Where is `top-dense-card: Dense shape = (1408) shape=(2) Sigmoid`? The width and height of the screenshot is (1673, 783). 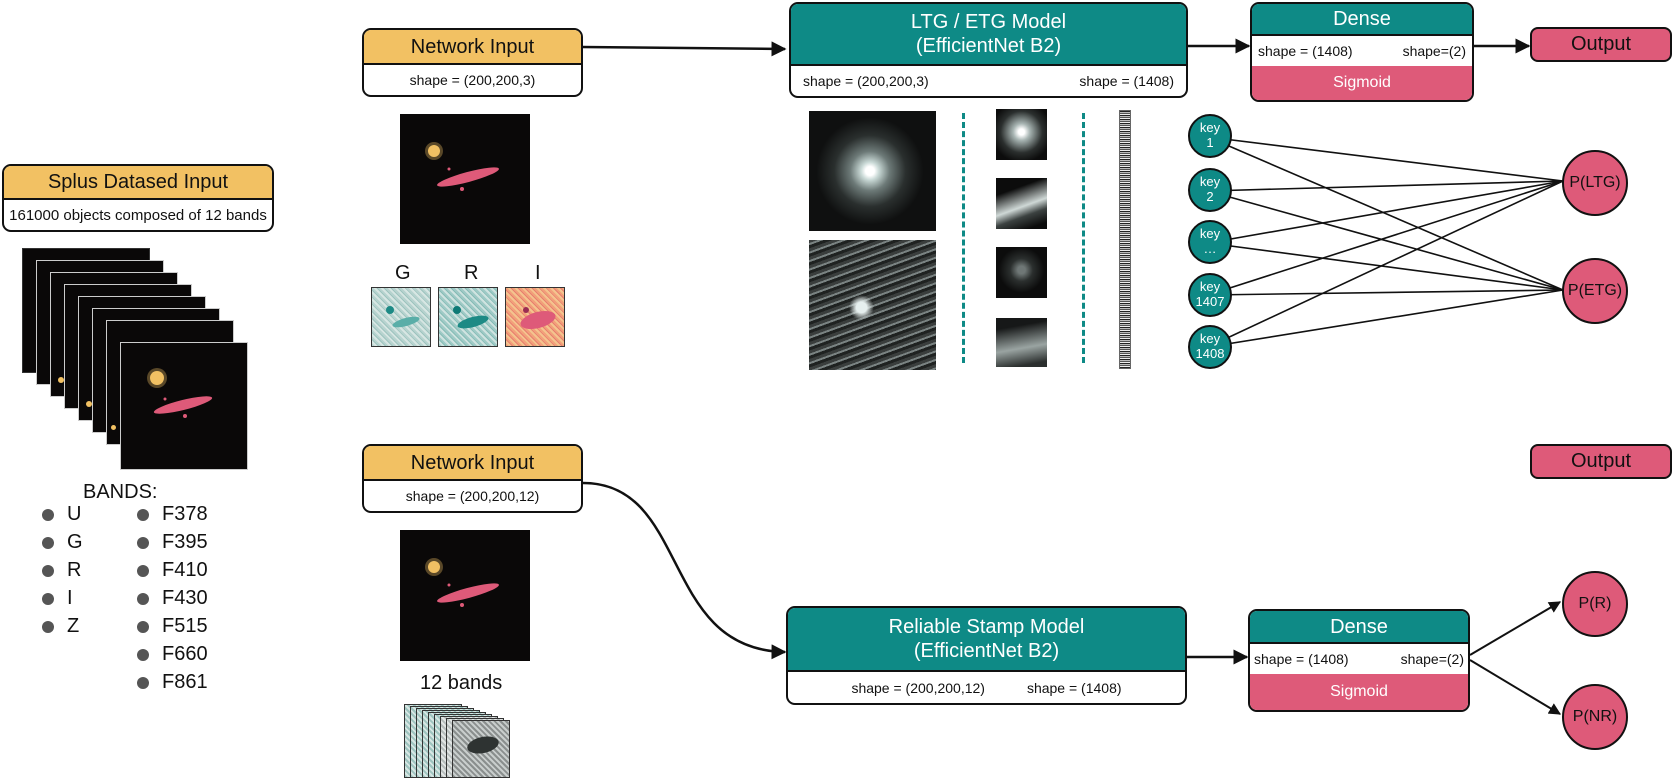 top-dense-card: Dense shape = (1408) shape=(2) Sigmoid is located at coordinates (1362, 52).